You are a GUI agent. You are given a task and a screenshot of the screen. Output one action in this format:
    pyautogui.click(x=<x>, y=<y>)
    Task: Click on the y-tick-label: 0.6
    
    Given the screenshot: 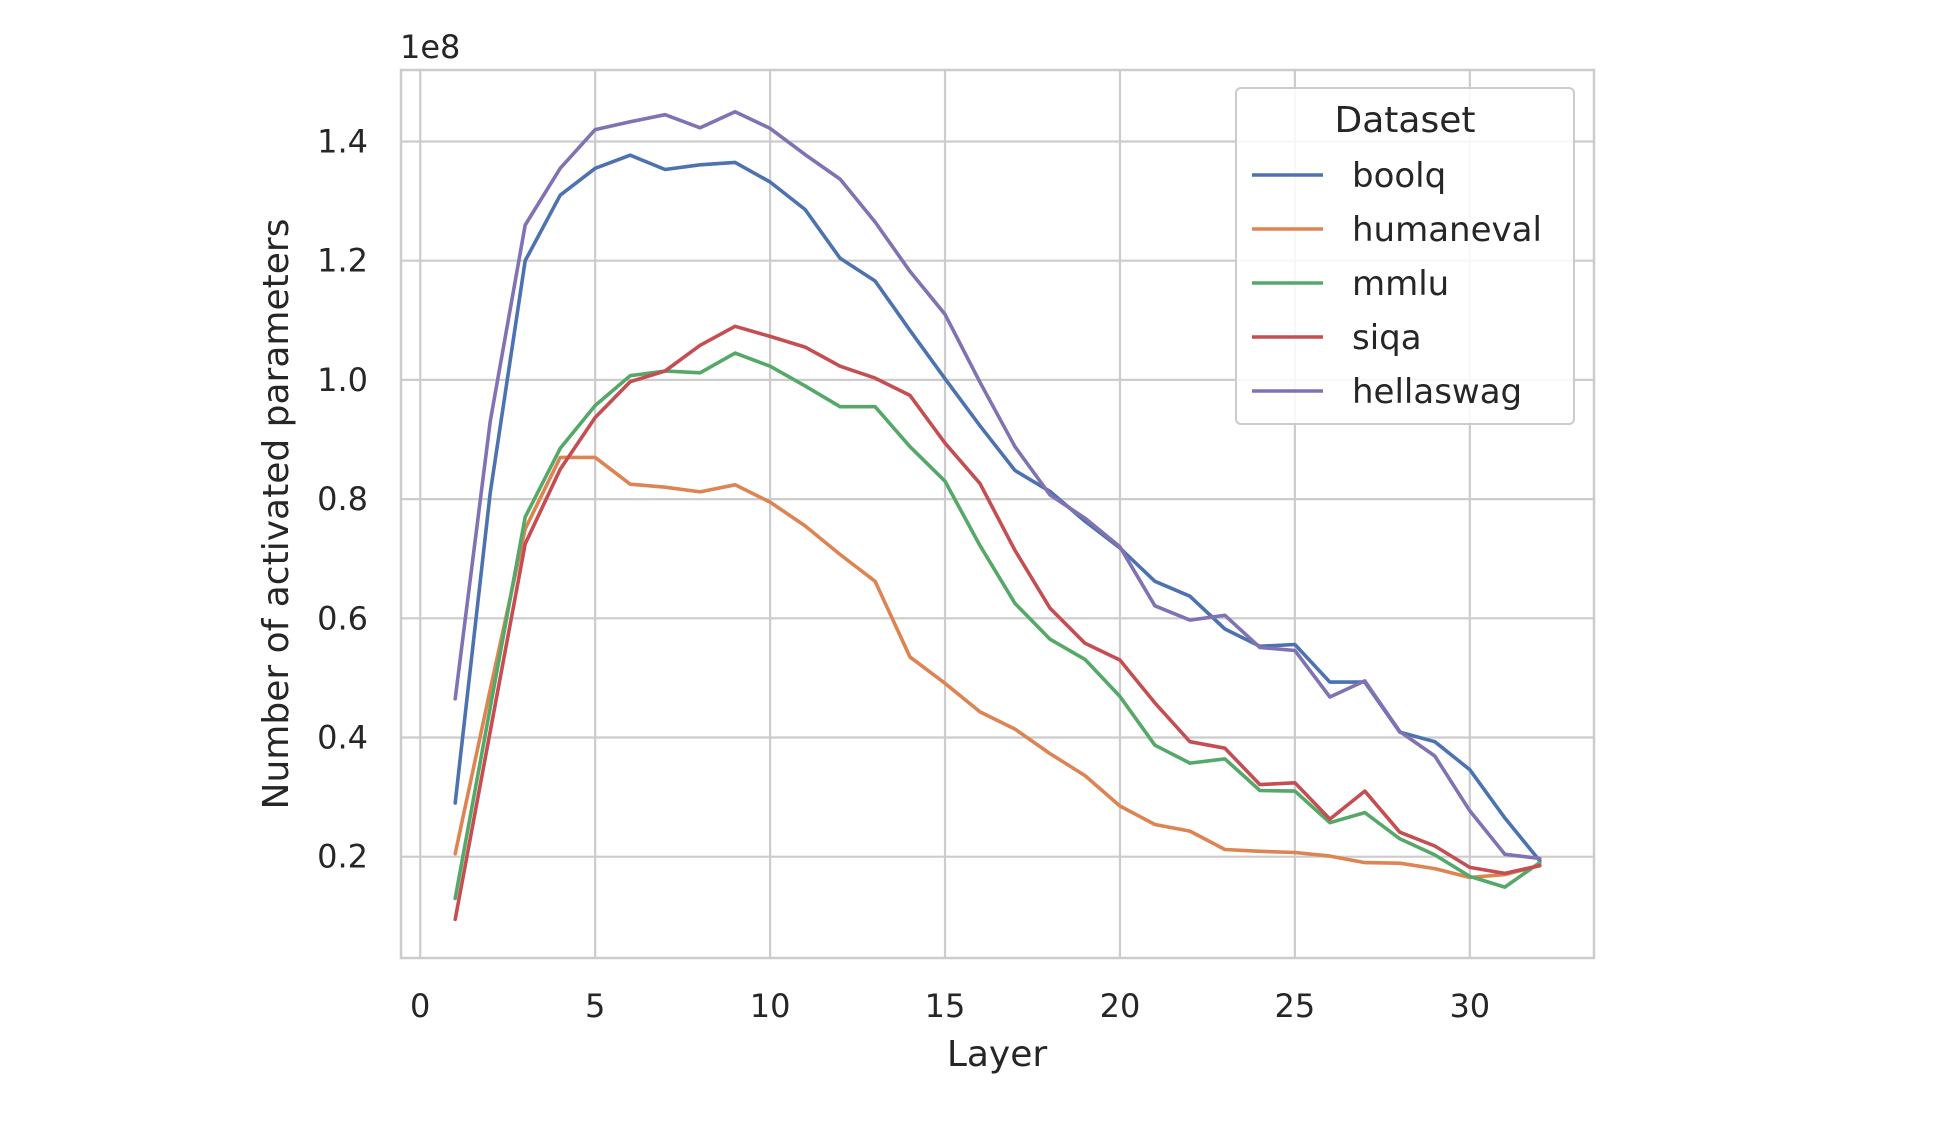 What is the action you would take?
    pyautogui.click(x=342, y=618)
    